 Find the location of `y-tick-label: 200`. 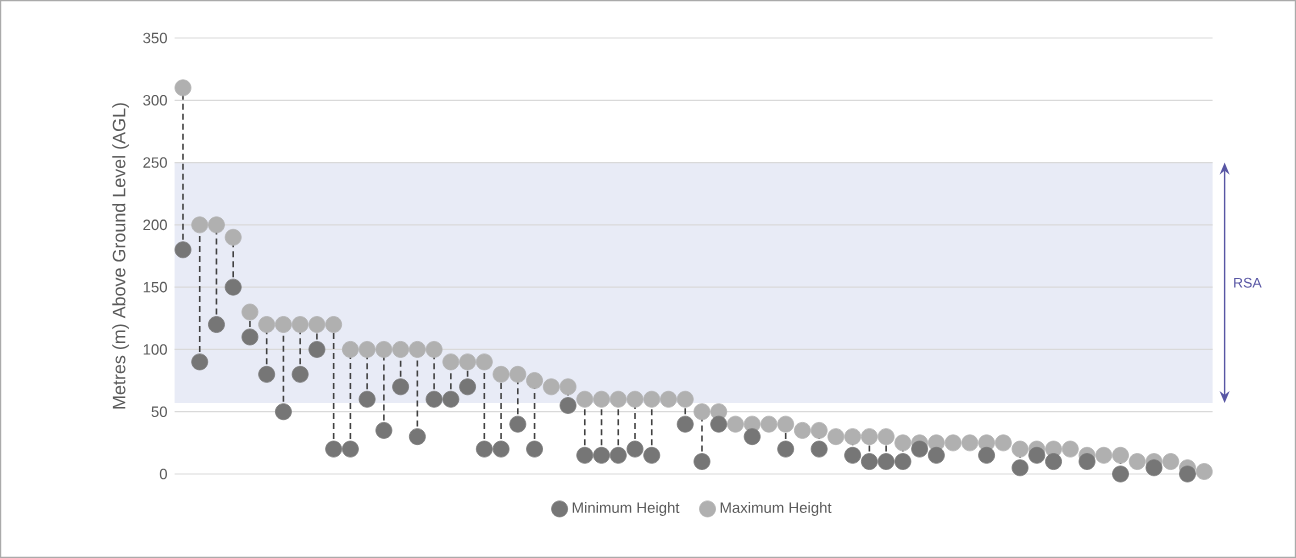

y-tick-label: 200 is located at coordinates (155, 225).